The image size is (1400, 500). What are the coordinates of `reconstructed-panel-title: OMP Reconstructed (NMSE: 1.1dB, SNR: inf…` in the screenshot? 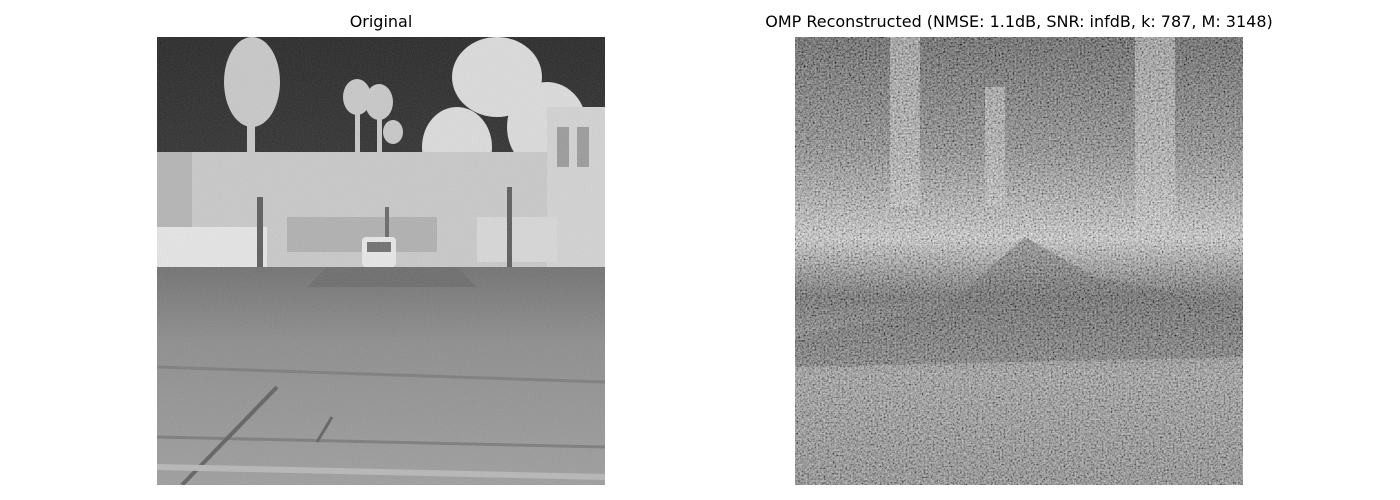 It's located at (1019, 21).